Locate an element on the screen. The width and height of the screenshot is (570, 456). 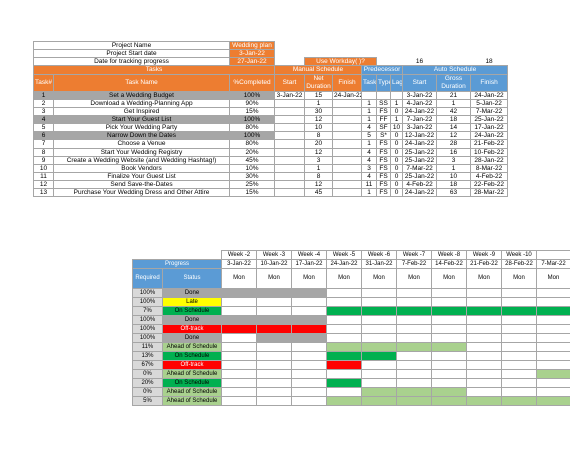
task-completed: 10% is located at coordinates (252, 168).